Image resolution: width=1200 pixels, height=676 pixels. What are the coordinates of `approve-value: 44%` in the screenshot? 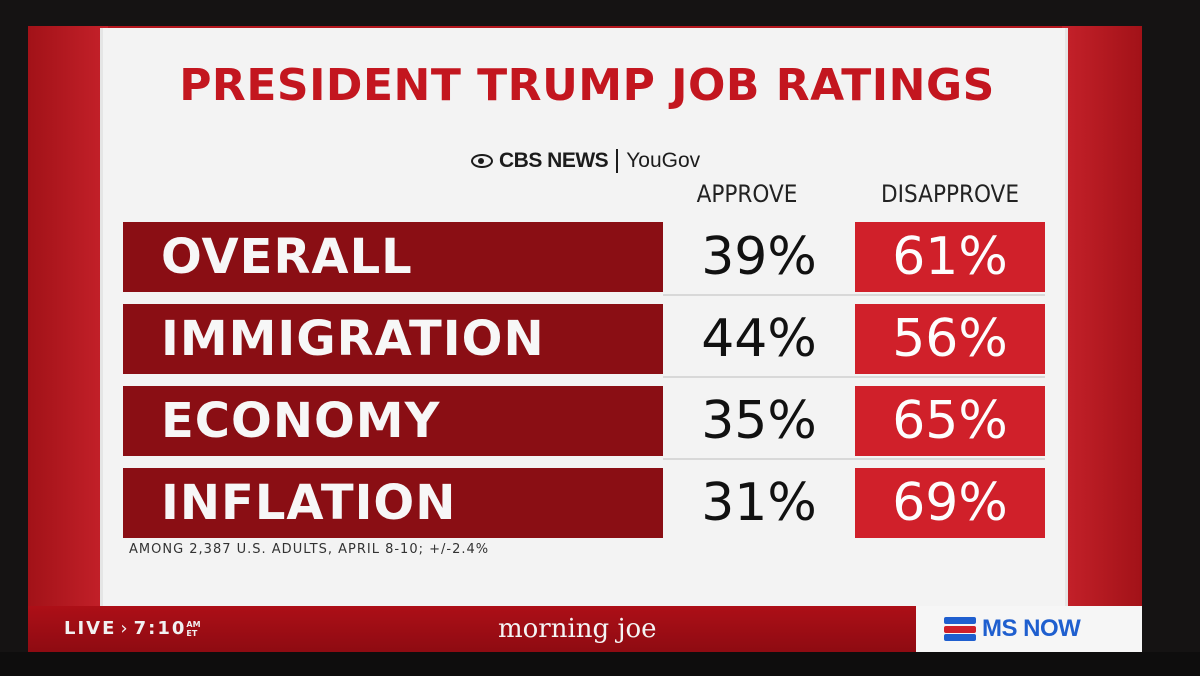 It's located at (759, 339).